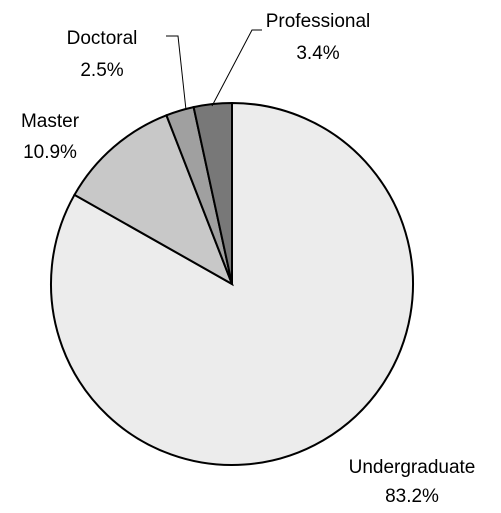 The height and width of the screenshot is (513, 501). Describe the element at coordinates (101, 70) in the screenshot. I see `slice-value-label: 2.5%` at that location.